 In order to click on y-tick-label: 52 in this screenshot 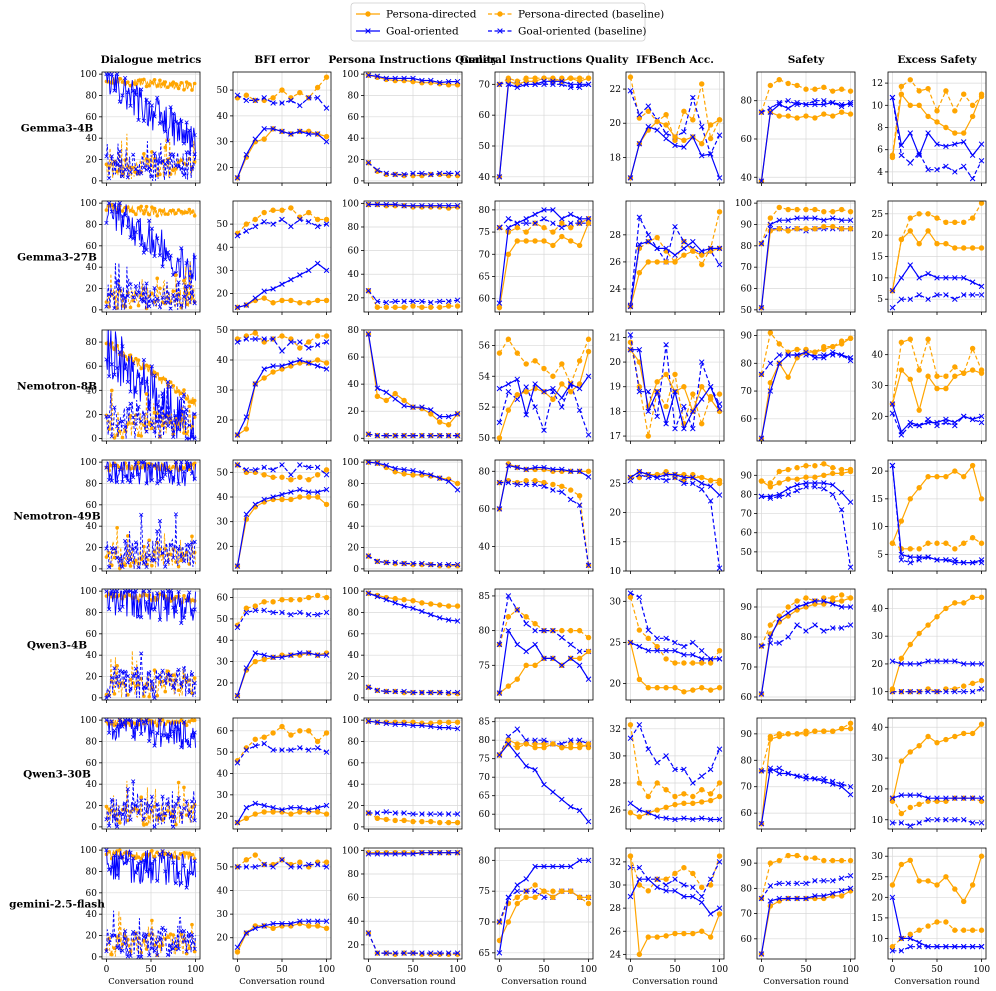, I will do `click(484, 408)`.